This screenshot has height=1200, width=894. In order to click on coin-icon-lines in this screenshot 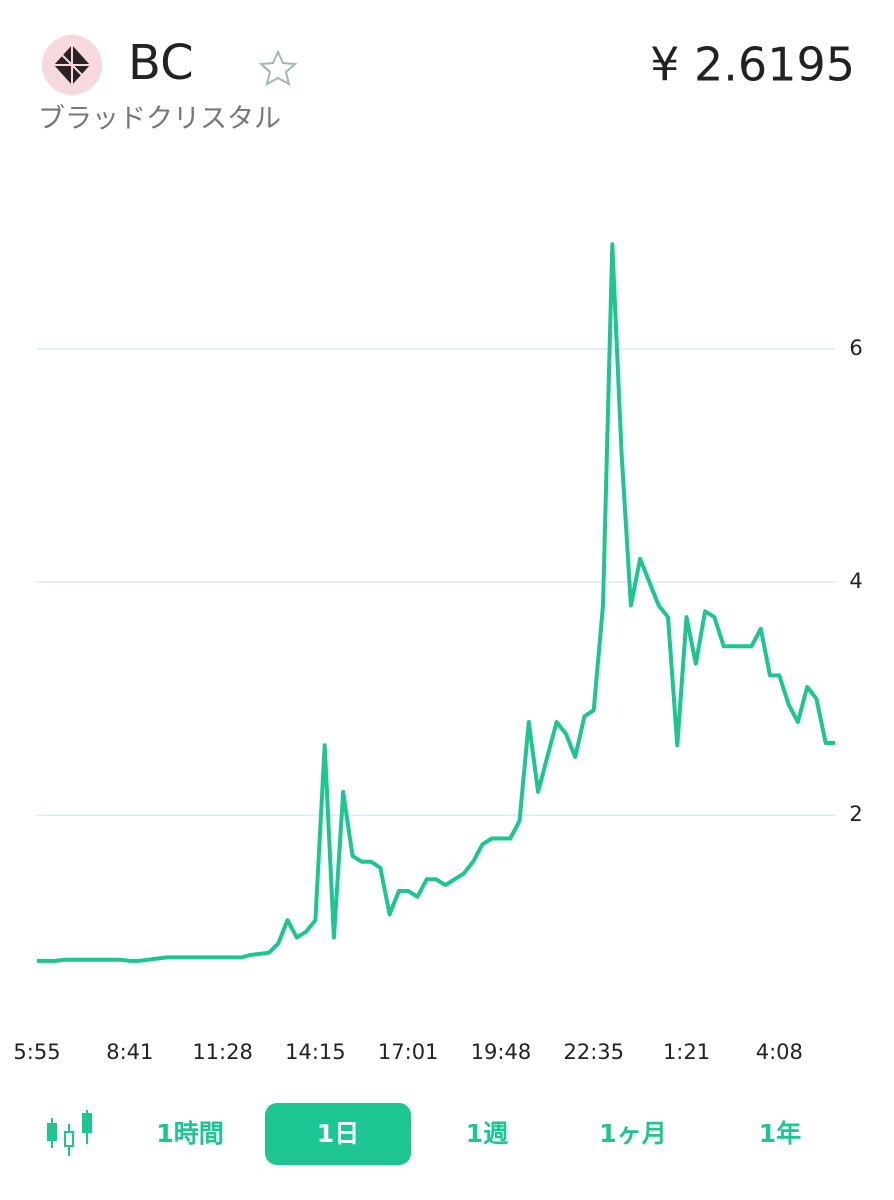, I will do `click(72, 65)`.